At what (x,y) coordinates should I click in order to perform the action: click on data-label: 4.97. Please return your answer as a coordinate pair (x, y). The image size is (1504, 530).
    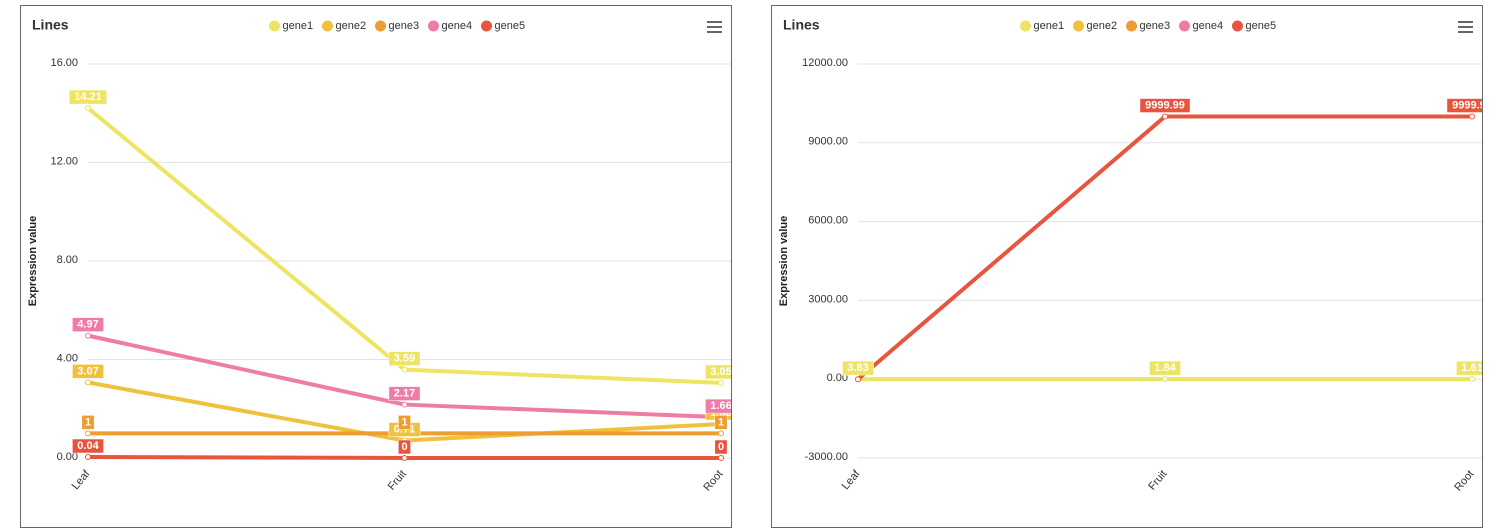
    Looking at the image, I should click on (87, 325).